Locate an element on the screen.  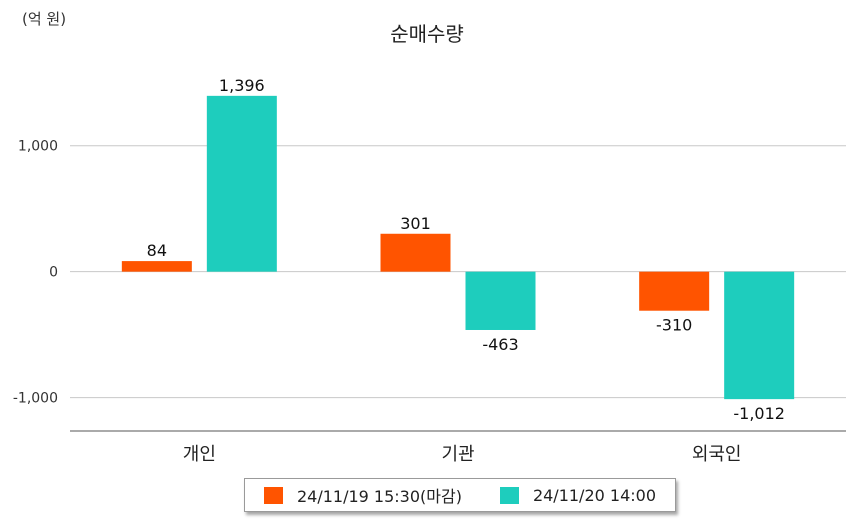
data-label: 301 is located at coordinates (415, 223).